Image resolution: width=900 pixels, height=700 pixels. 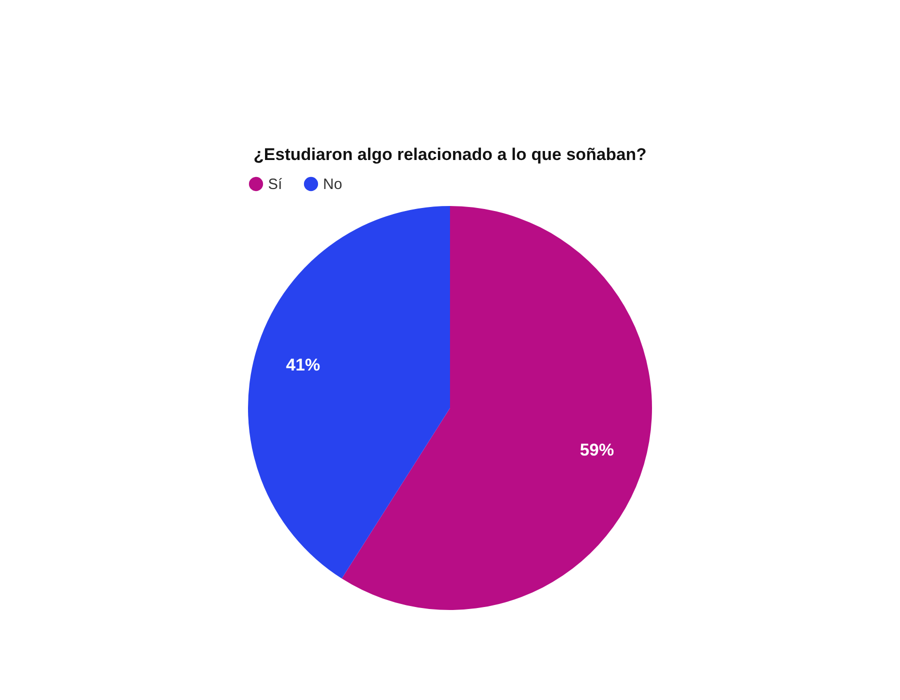 What do you see at coordinates (597, 450) in the screenshot?
I see `data-label: 59%` at bounding box center [597, 450].